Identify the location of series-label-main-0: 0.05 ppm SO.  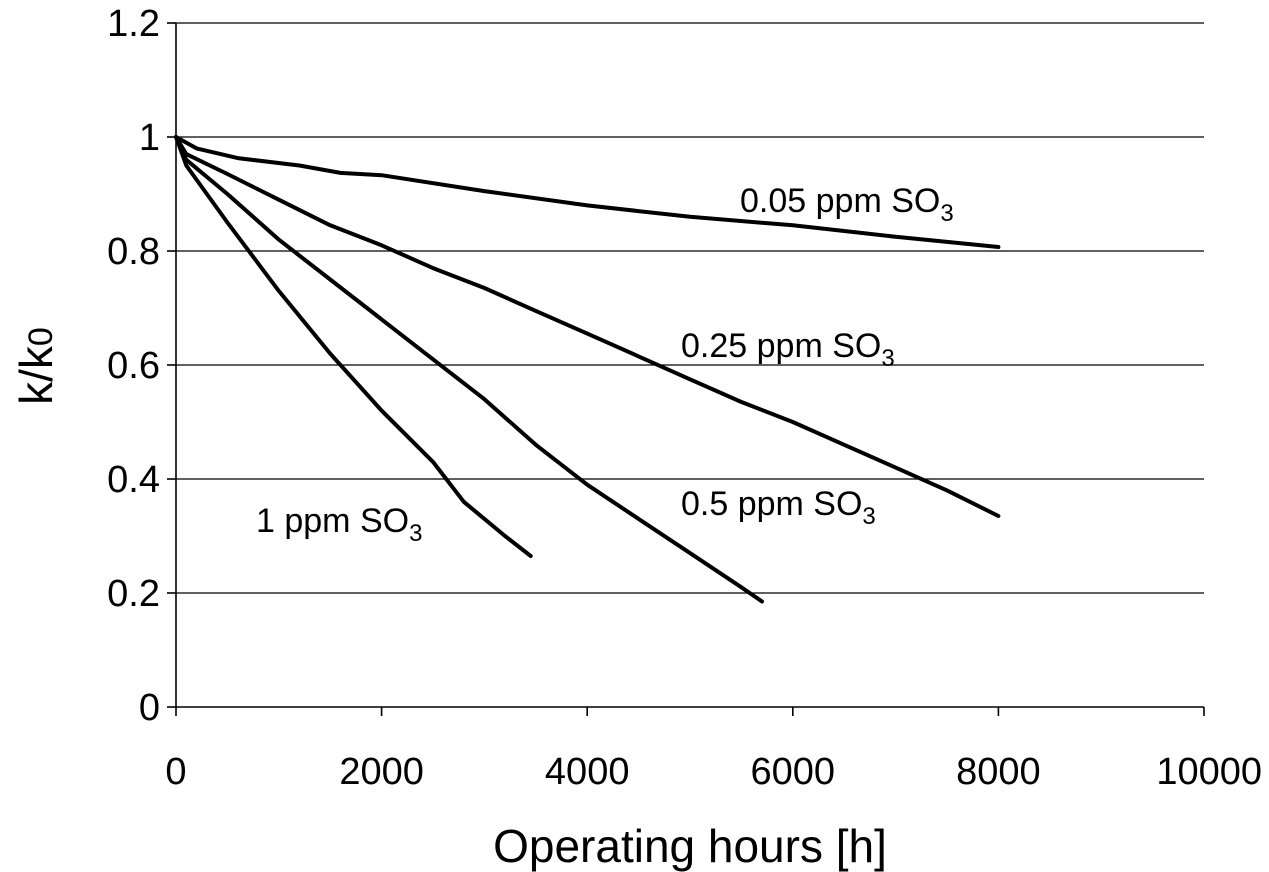
(840, 201).